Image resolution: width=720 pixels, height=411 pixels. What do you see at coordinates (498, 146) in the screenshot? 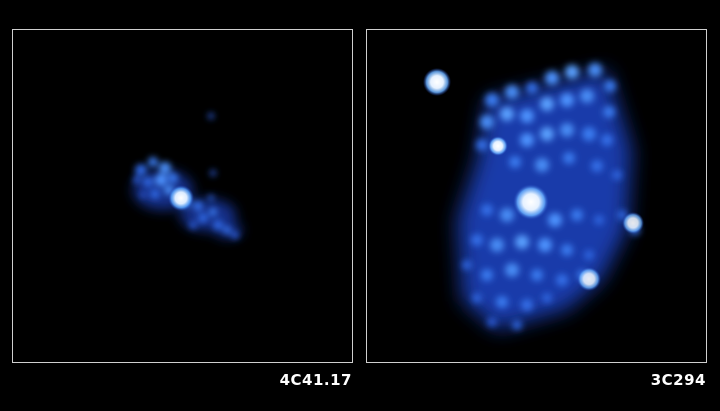
I see `point-source-upper` at bounding box center [498, 146].